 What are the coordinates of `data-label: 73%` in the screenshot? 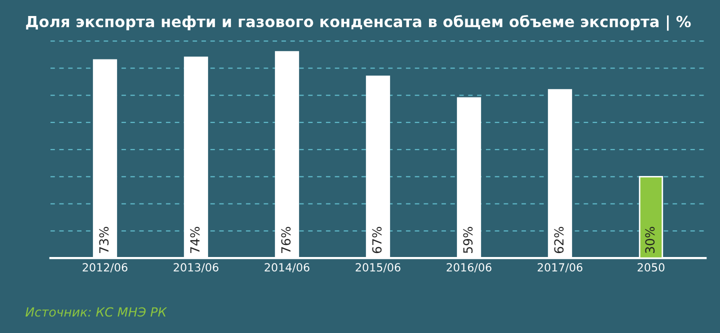 It's located at (104, 239).